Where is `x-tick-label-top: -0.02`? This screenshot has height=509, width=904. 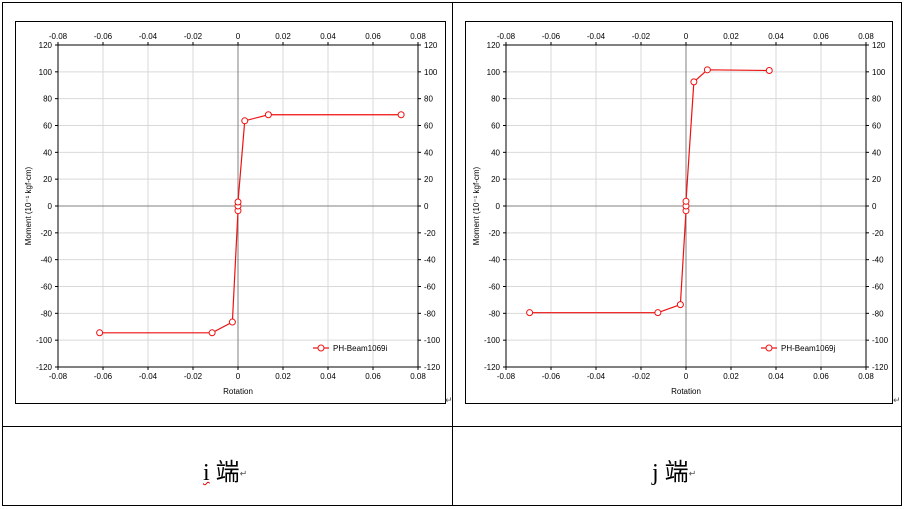
x-tick-label-top: -0.02 is located at coordinates (193, 36).